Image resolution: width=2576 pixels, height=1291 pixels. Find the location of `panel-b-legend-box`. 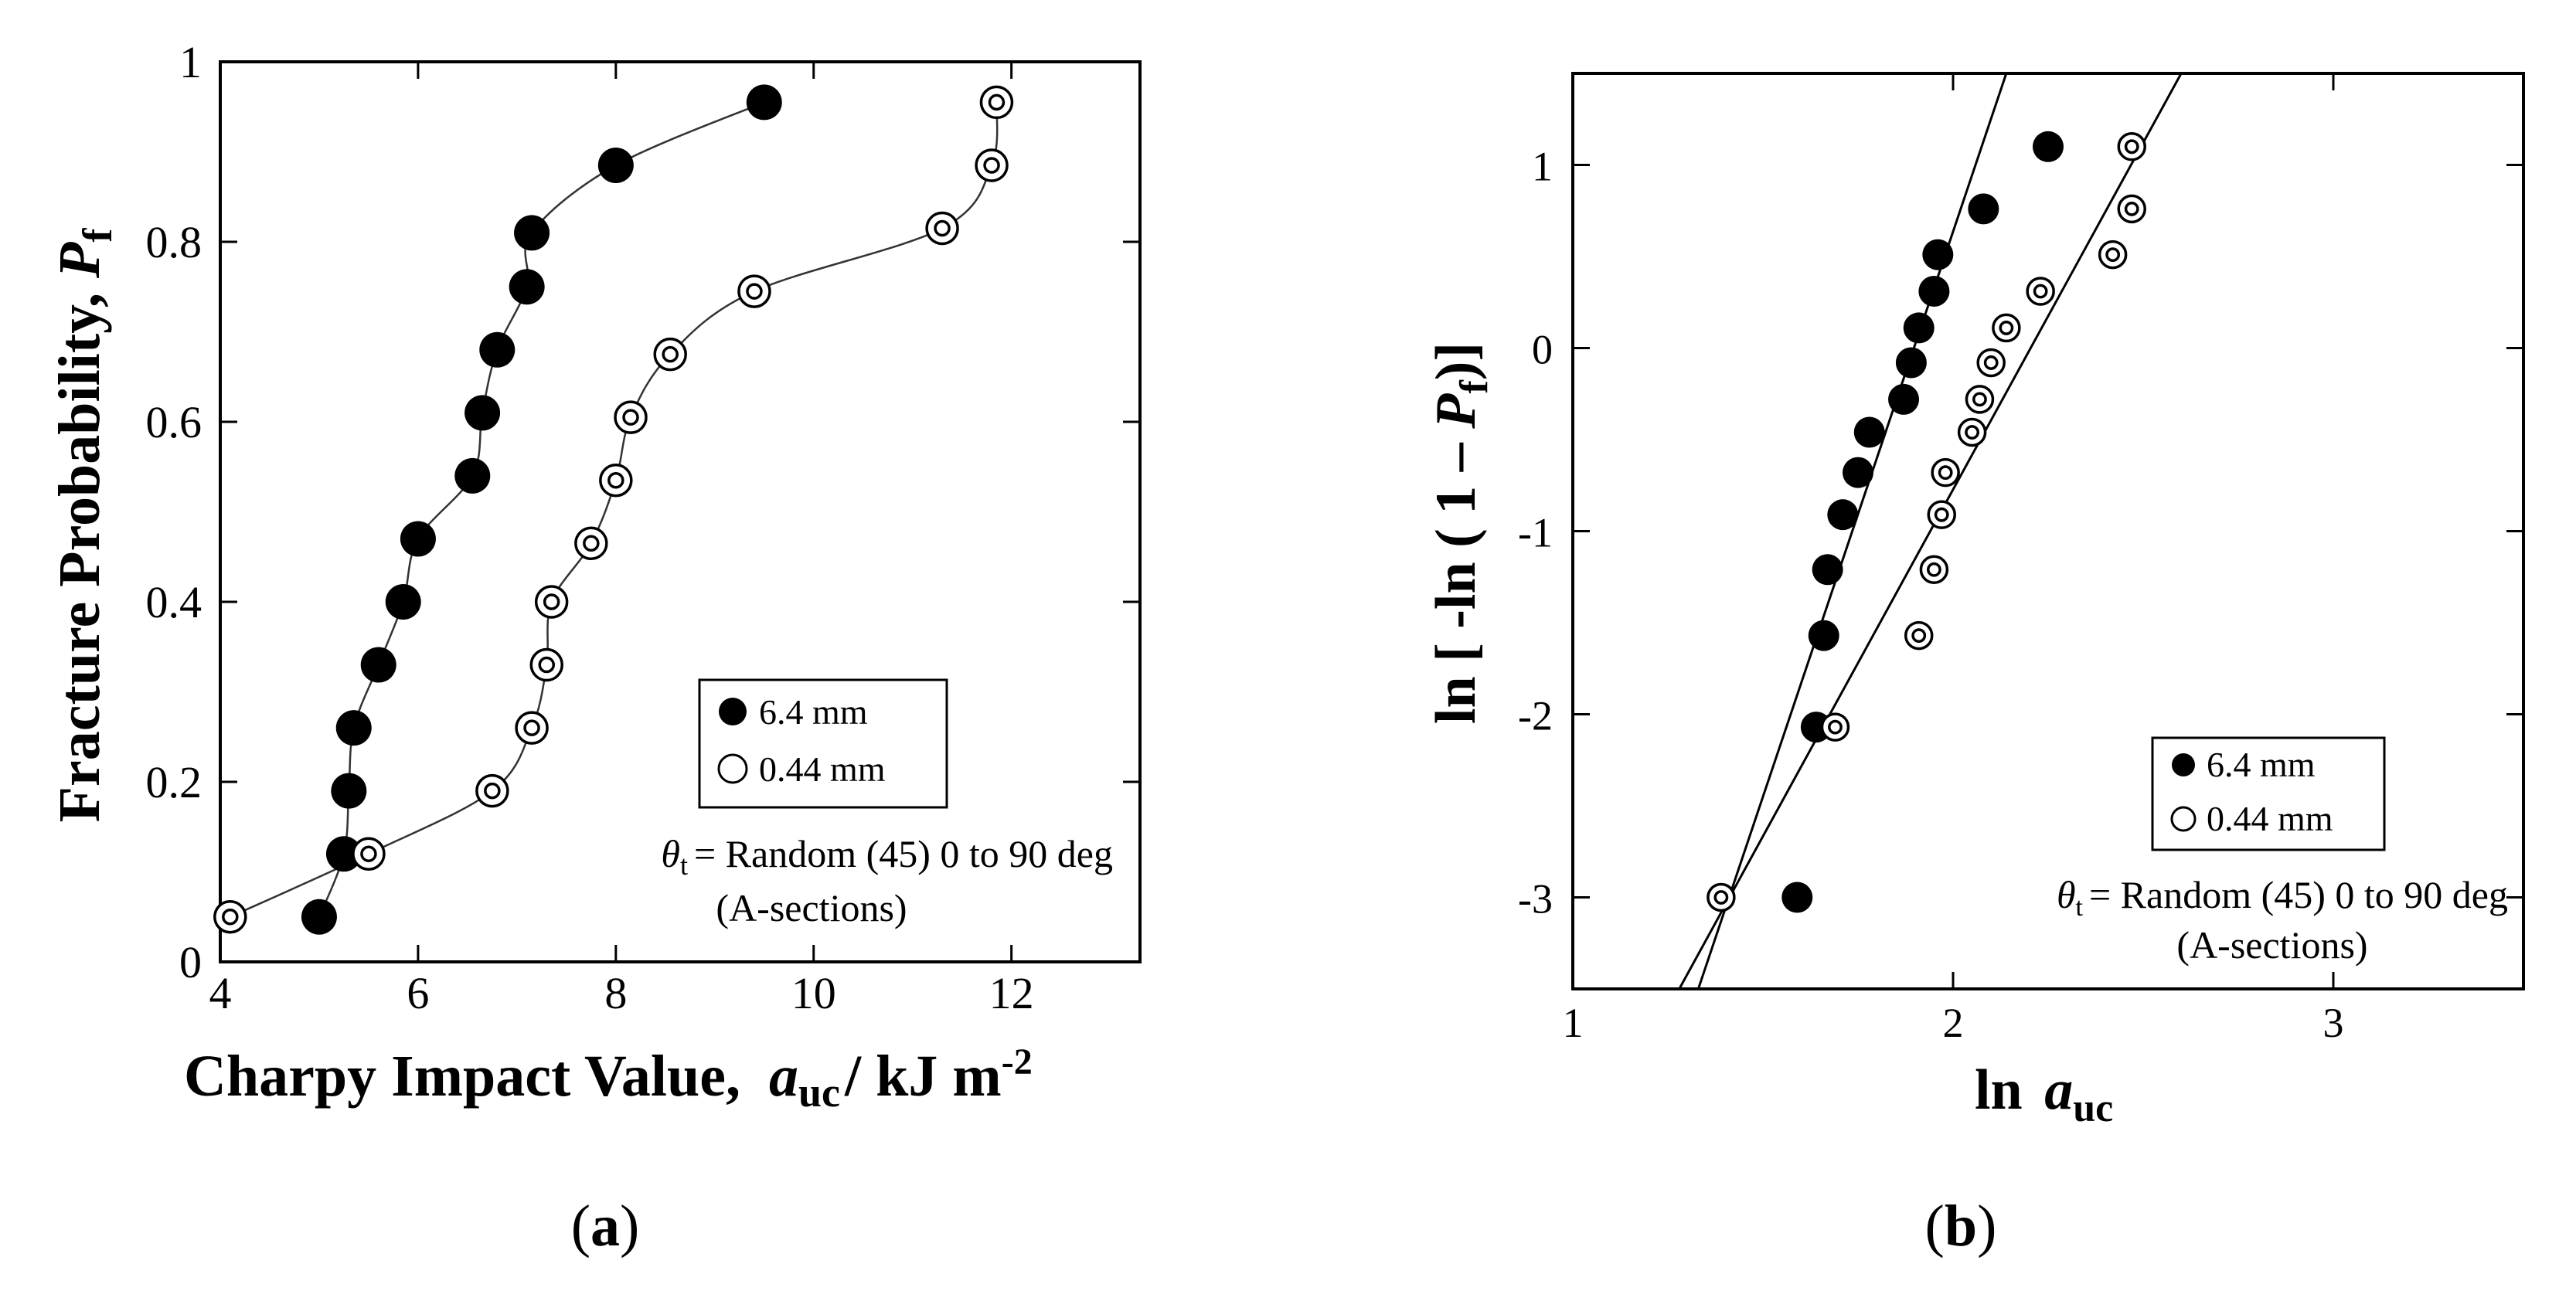

panel-b-legend-box is located at coordinates (2268, 793).